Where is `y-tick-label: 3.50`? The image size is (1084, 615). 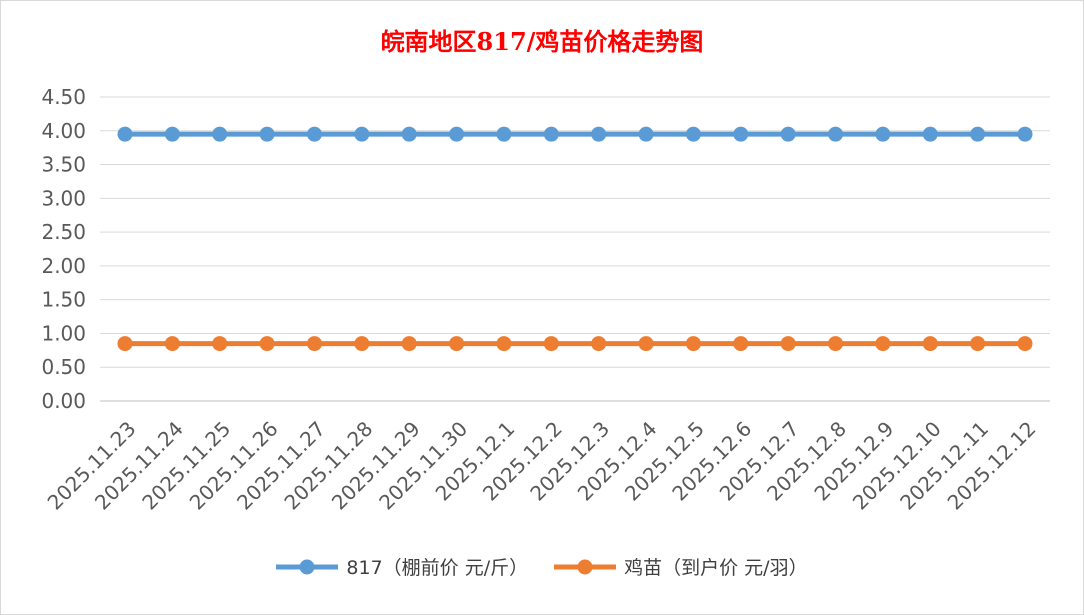
y-tick-label: 3.50 is located at coordinates (63, 165).